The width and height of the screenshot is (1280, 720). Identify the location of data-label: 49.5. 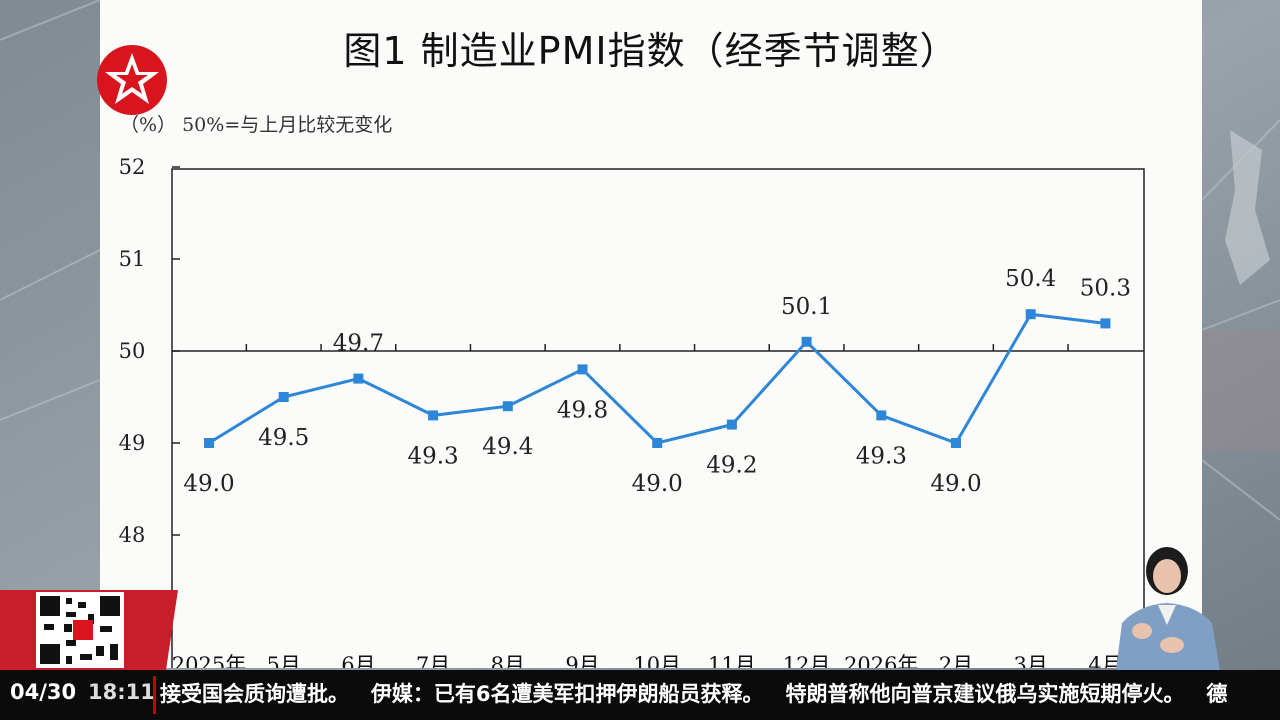
(283, 438).